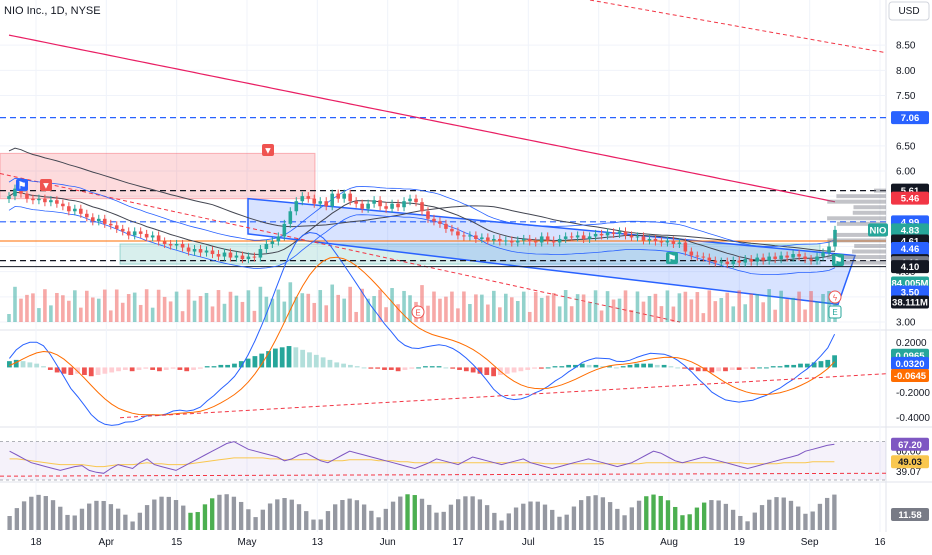  What do you see at coordinates (909, 11) in the screenshot?
I see `currency-box` at bounding box center [909, 11].